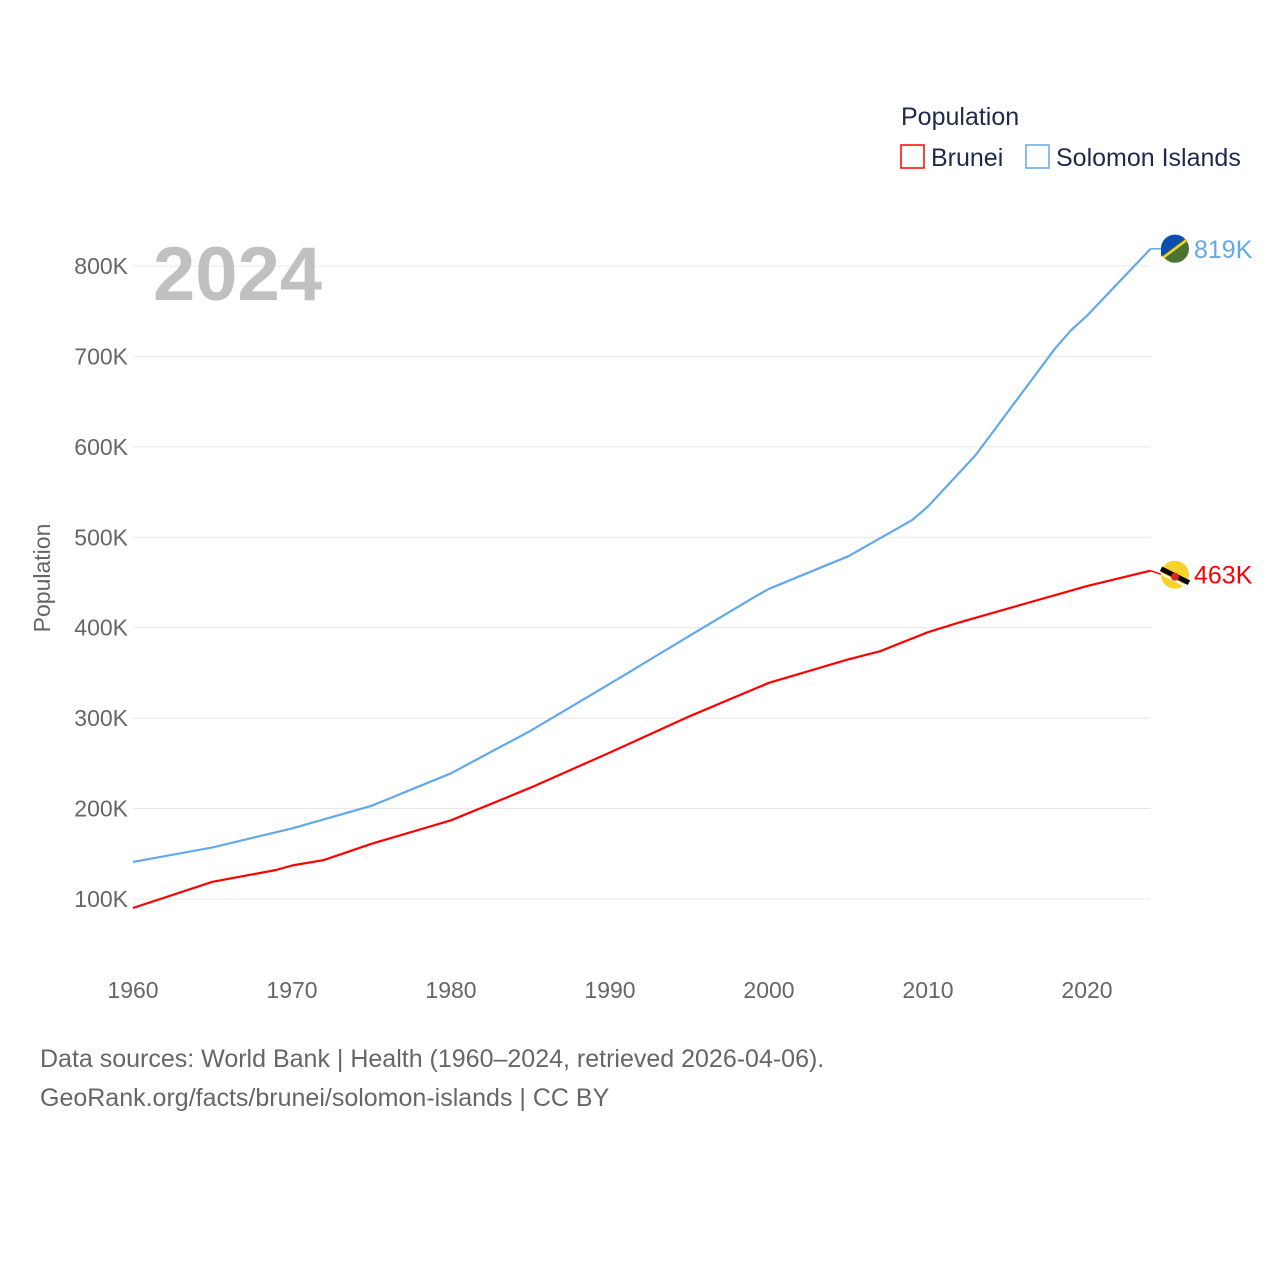 The image size is (1280, 1280). I want to click on legend-label-solomon-islands: Solomon Islands, so click(1148, 158).